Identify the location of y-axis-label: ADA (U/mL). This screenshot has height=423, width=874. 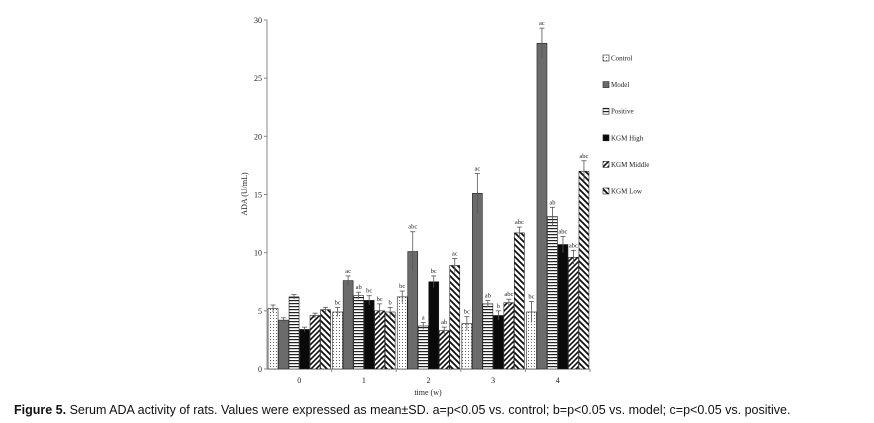
(244, 194).